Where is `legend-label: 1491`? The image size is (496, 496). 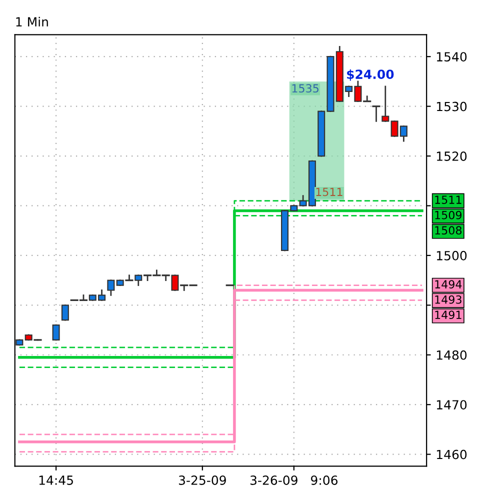
legend-label: 1491 is located at coordinates (448, 315).